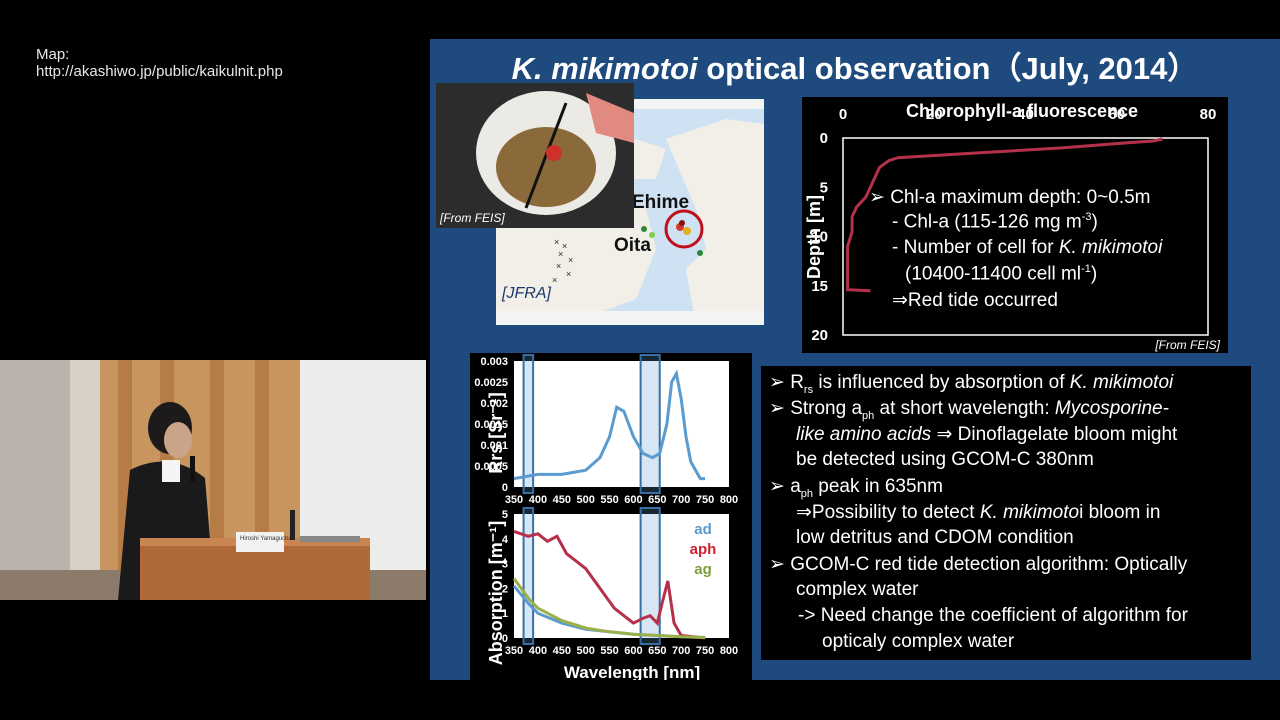 This screenshot has height=720, width=1280. What do you see at coordinates (703, 549) in the screenshot?
I see `absorption-legend-box` at bounding box center [703, 549].